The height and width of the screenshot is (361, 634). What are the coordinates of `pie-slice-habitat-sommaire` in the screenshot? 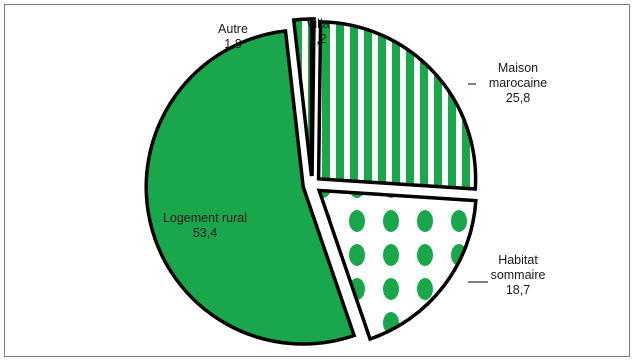 It's located at (397, 265).